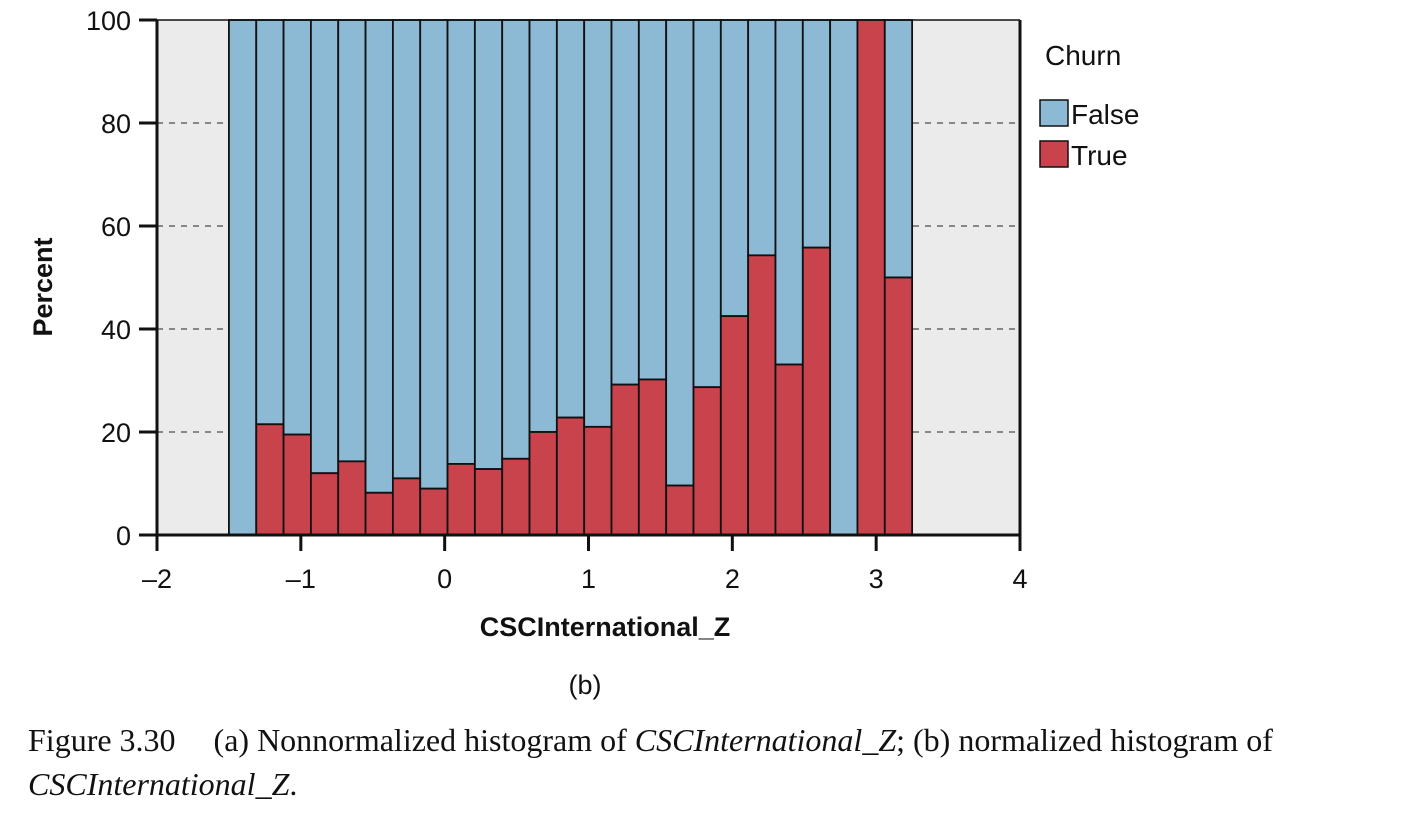  I want to click on legend-swatch-true, so click(1054, 154).